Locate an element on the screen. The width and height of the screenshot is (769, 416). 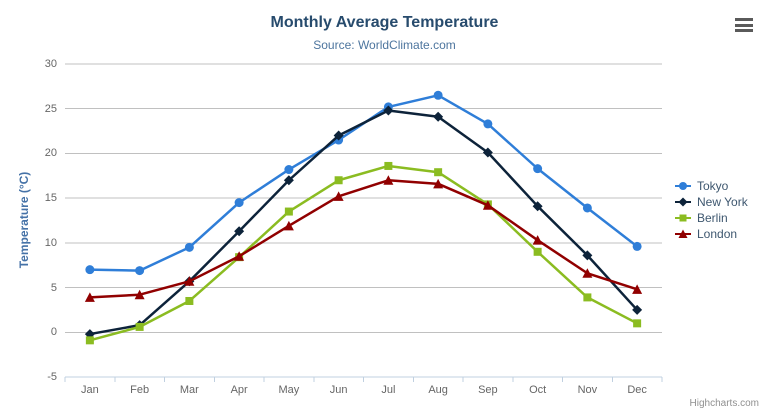
legend-symbol-square is located at coordinates (683, 218).